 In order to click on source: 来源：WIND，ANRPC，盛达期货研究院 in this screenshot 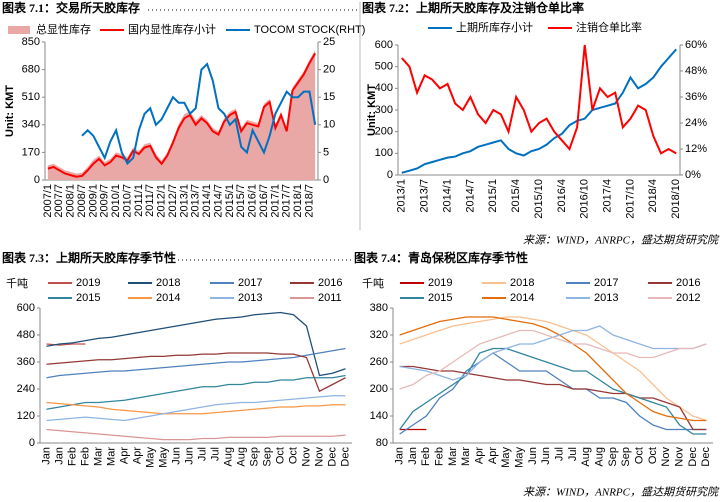, I will do `click(621, 240)`.